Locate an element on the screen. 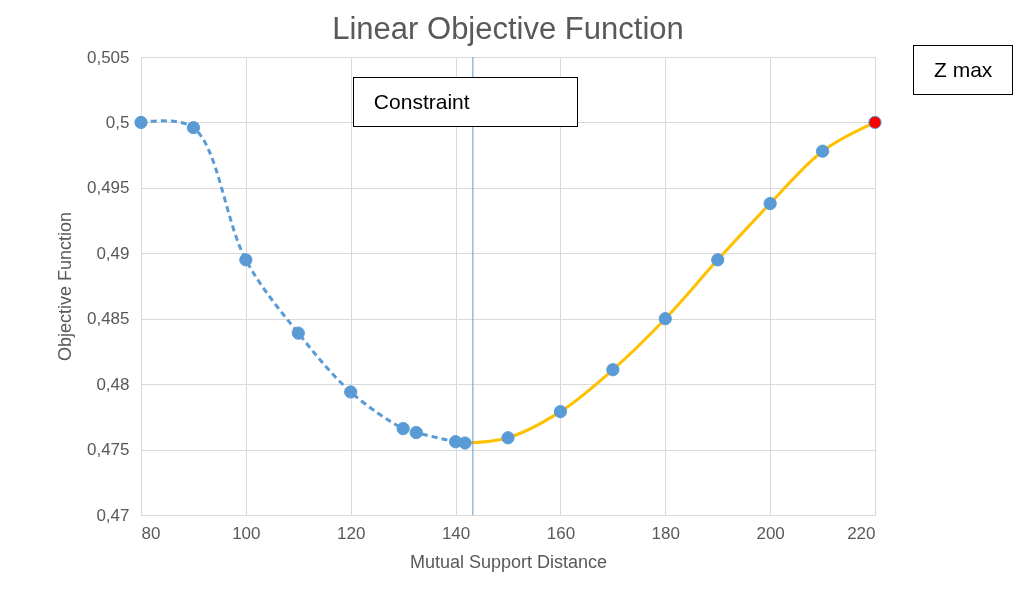 This screenshot has width=1019, height=610. y-tick-label: 0,485 is located at coordinates (108, 319).